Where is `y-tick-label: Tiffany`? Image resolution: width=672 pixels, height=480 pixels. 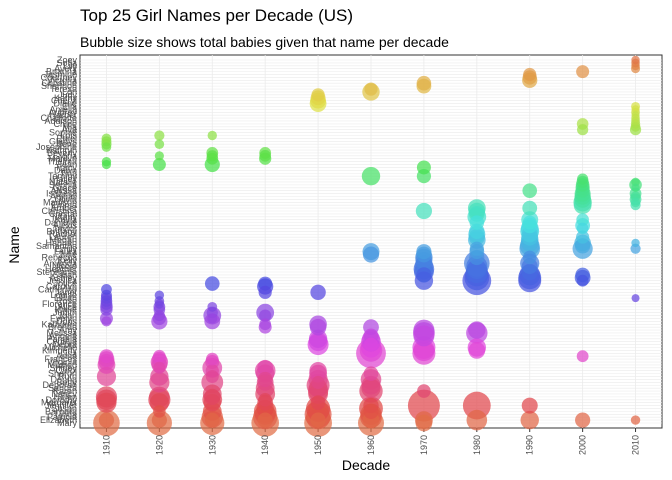 y-tick-label: Tiffany is located at coordinates (63, 217).